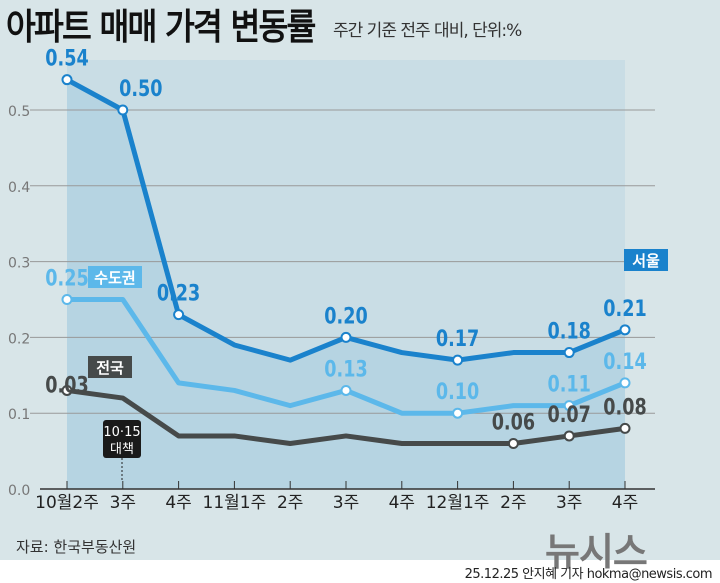  I want to click on data-label: 0.20, so click(345, 316).